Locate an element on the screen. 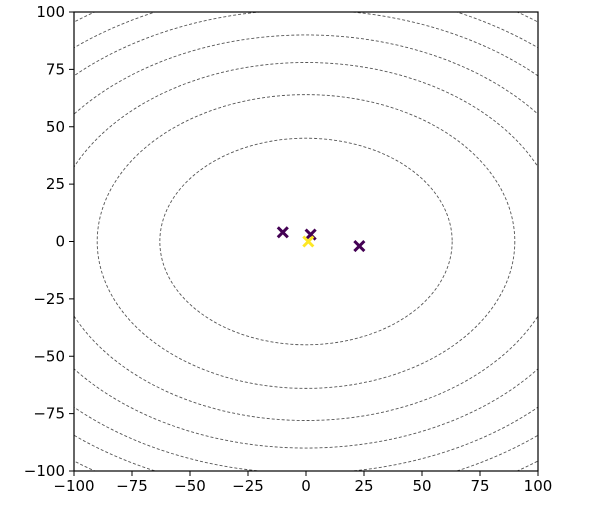  x-tick-label: −25 is located at coordinates (248, 486).